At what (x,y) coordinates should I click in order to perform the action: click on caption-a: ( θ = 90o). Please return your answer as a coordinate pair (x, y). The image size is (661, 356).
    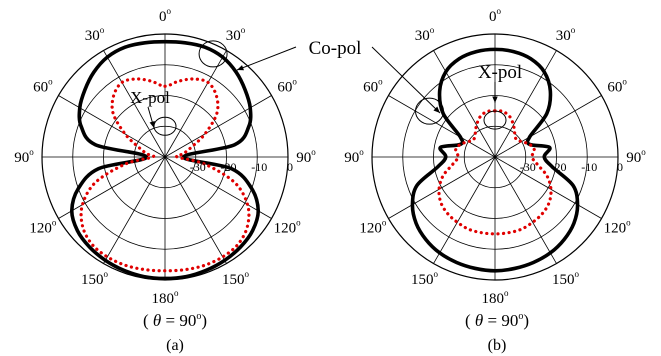
    Looking at the image, I should click on (175, 320).